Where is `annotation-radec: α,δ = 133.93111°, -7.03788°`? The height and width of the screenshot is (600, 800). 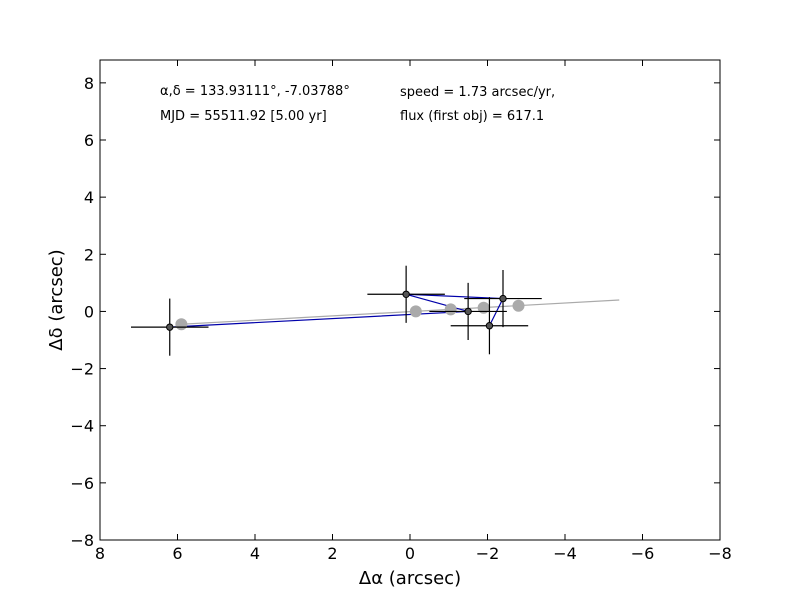 annotation-radec: α,δ = 133.93111°, -7.03788° is located at coordinates (255, 91).